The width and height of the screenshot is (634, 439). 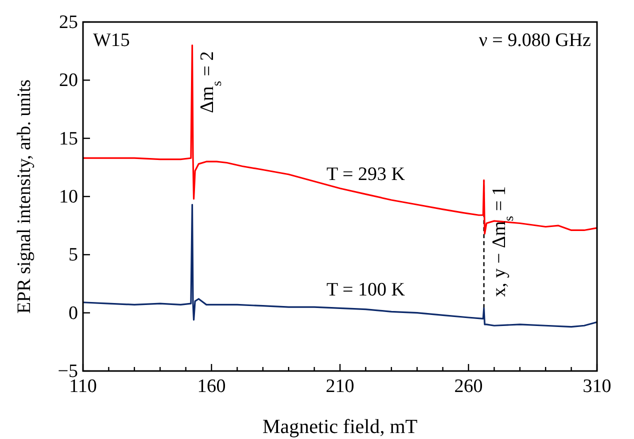 I want to click on x-axis-title: Magnetic field, mT, so click(x=340, y=427).